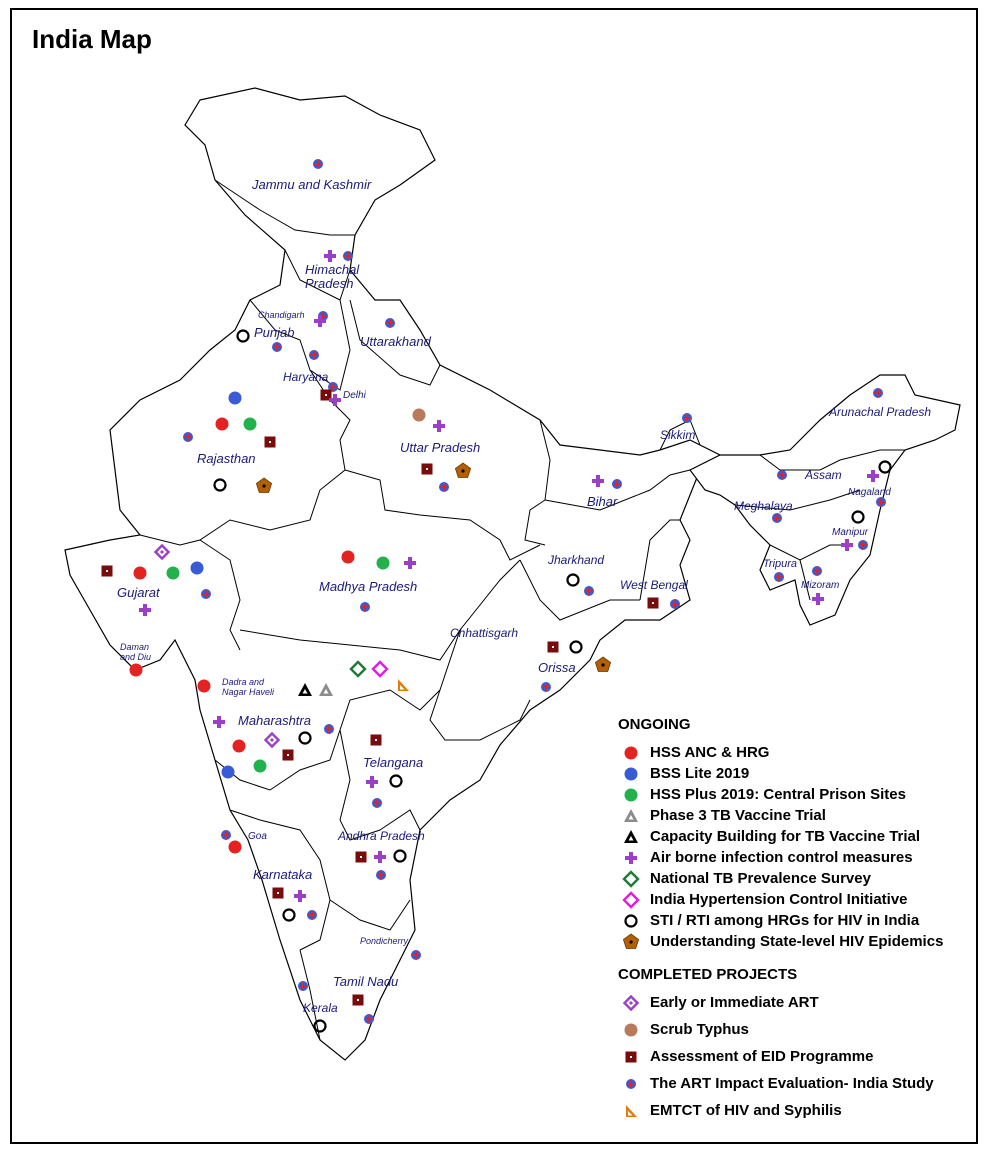  Describe the element at coordinates (798, 1083) in the screenshot. I see `legend-item: The ART Impact Evaluation- India Study` at that location.